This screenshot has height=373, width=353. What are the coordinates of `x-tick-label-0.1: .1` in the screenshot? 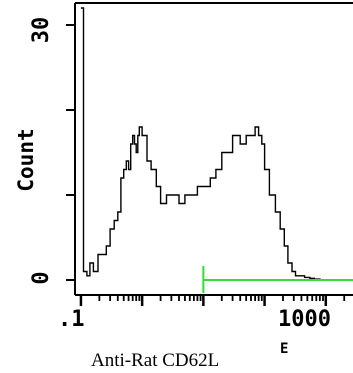 It's located at (71, 319).